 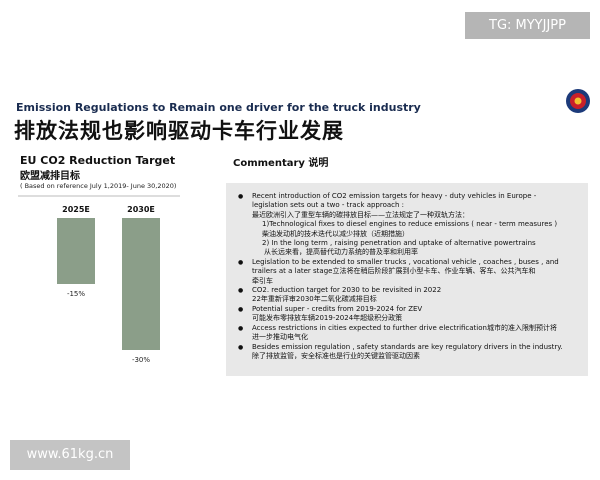 I want to click on value-label: -30%, so click(x=141, y=360).